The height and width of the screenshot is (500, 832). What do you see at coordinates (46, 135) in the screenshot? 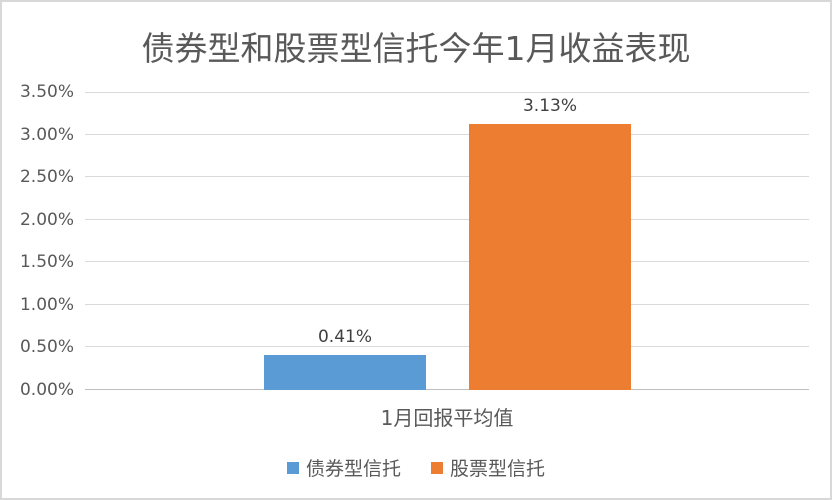
I see `y-axis-tick-label: 3.00%` at bounding box center [46, 135].